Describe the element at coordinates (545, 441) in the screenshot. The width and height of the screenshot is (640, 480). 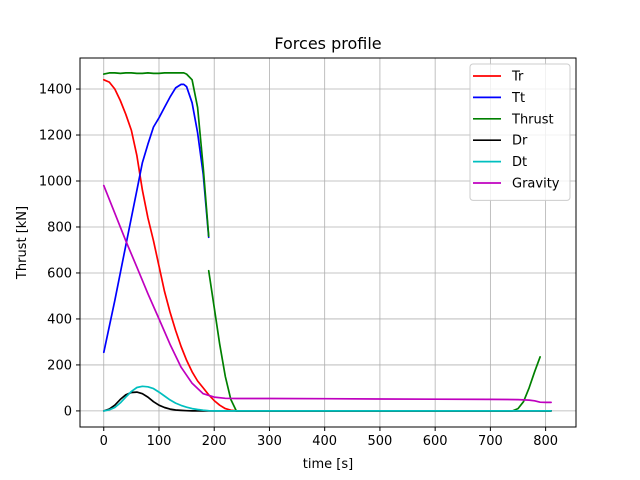
I see `x-tick-label: 800` at that location.